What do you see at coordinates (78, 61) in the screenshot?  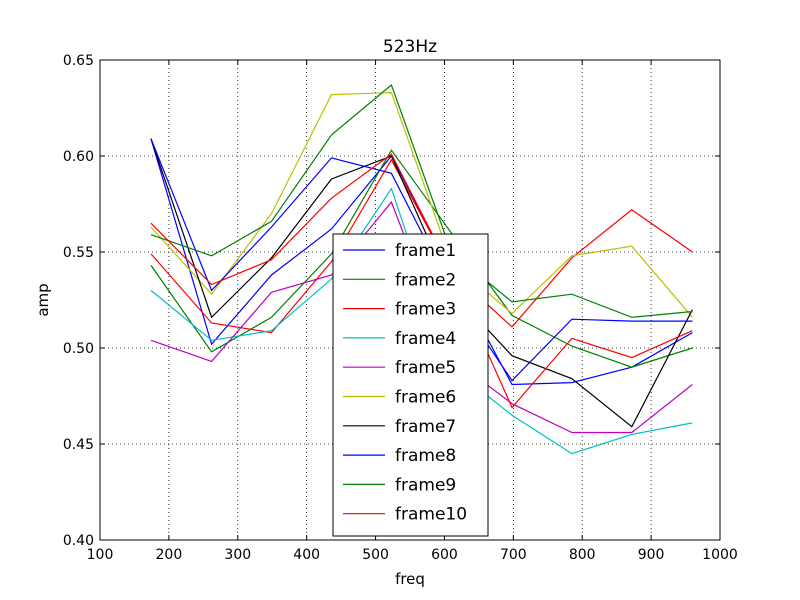 I see `y-tick-label: 0.65` at bounding box center [78, 61].